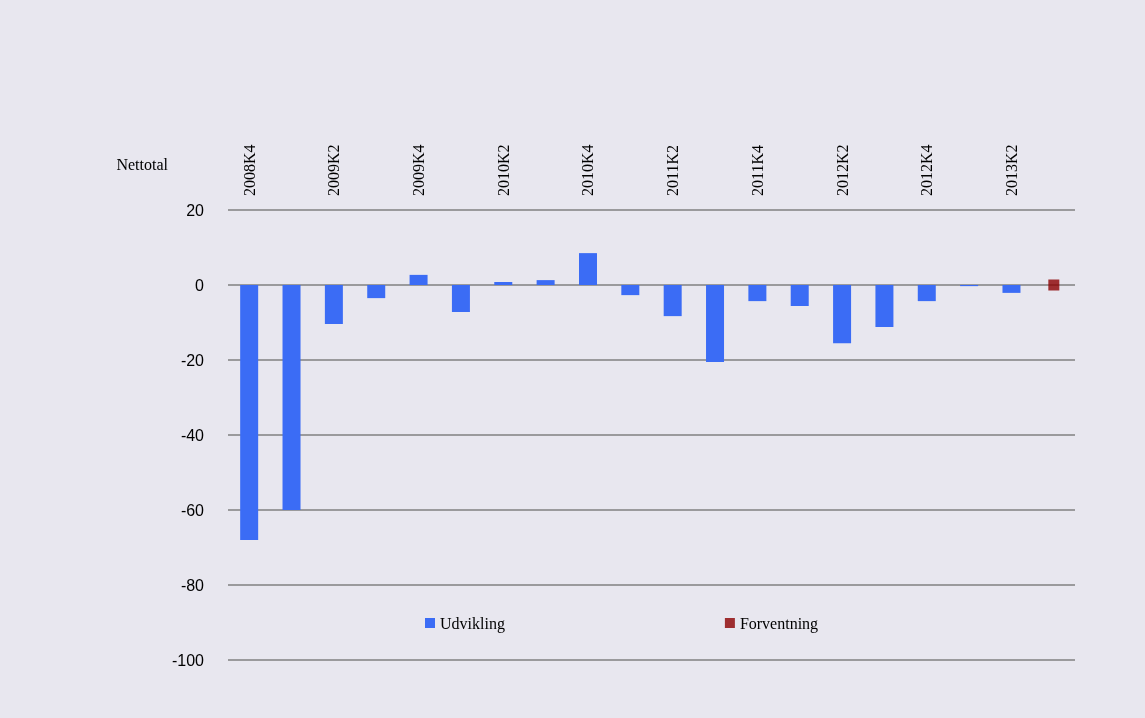 The image size is (1145, 718). Describe the element at coordinates (419, 170) in the screenshot. I see `x-tick-label: 2009K4` at that location.